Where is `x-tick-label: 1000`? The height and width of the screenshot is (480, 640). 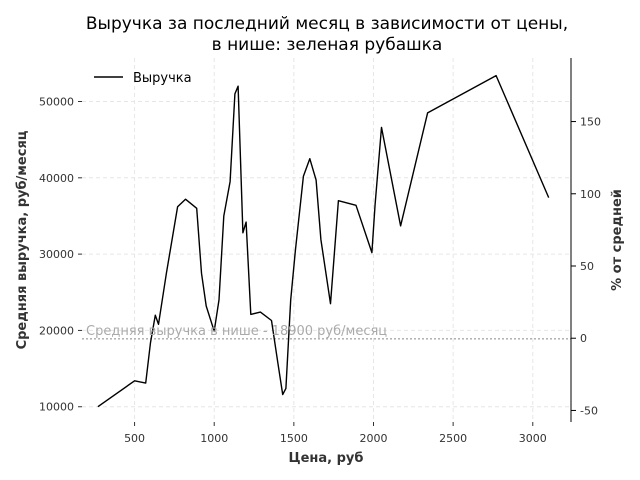 x-tick-label: 1000 is located at coordinates (214, 438).